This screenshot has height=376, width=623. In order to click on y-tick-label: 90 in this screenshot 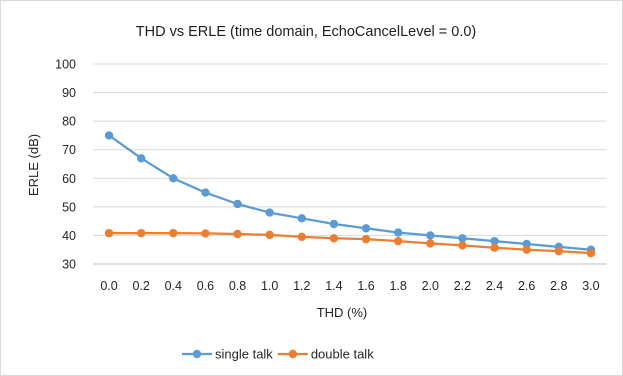, I will do `click(69, 93)`.